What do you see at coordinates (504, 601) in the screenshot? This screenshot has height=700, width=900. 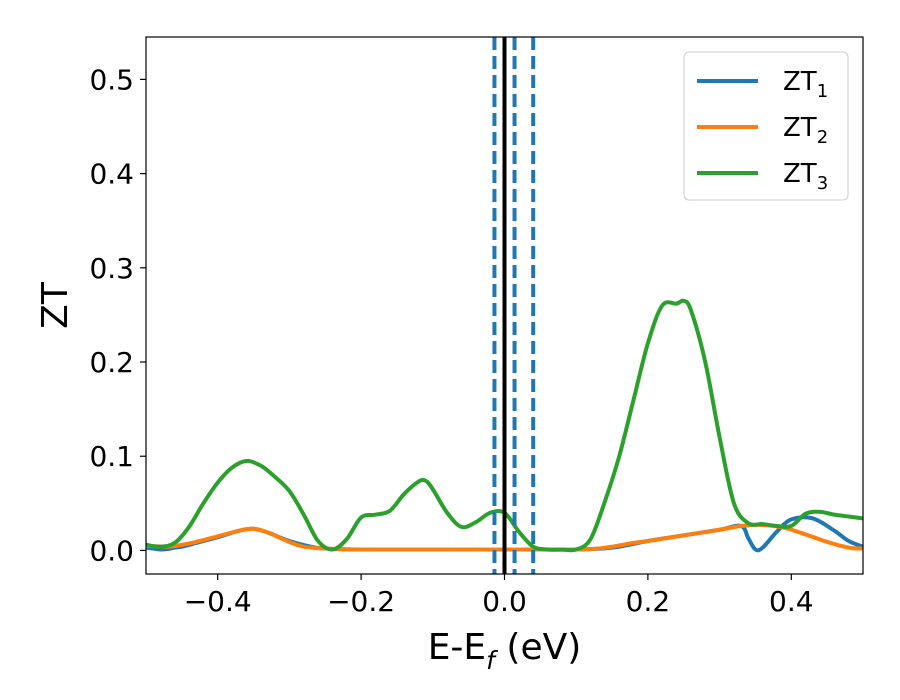 I see `x-tick-label: 0.0` at bounding box center [504, 601].